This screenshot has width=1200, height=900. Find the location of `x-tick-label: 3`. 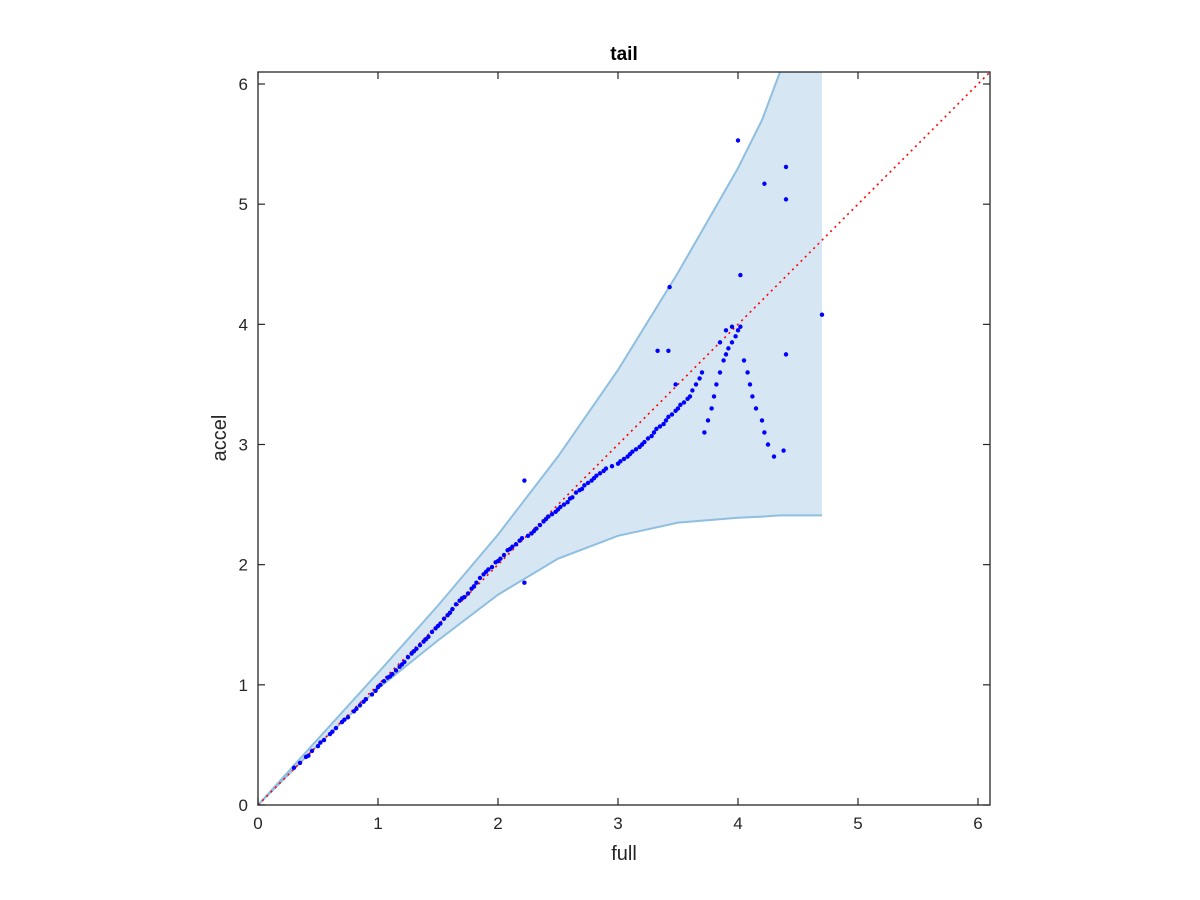

x-tick-label: 3 is located at coordinates (617, 823).